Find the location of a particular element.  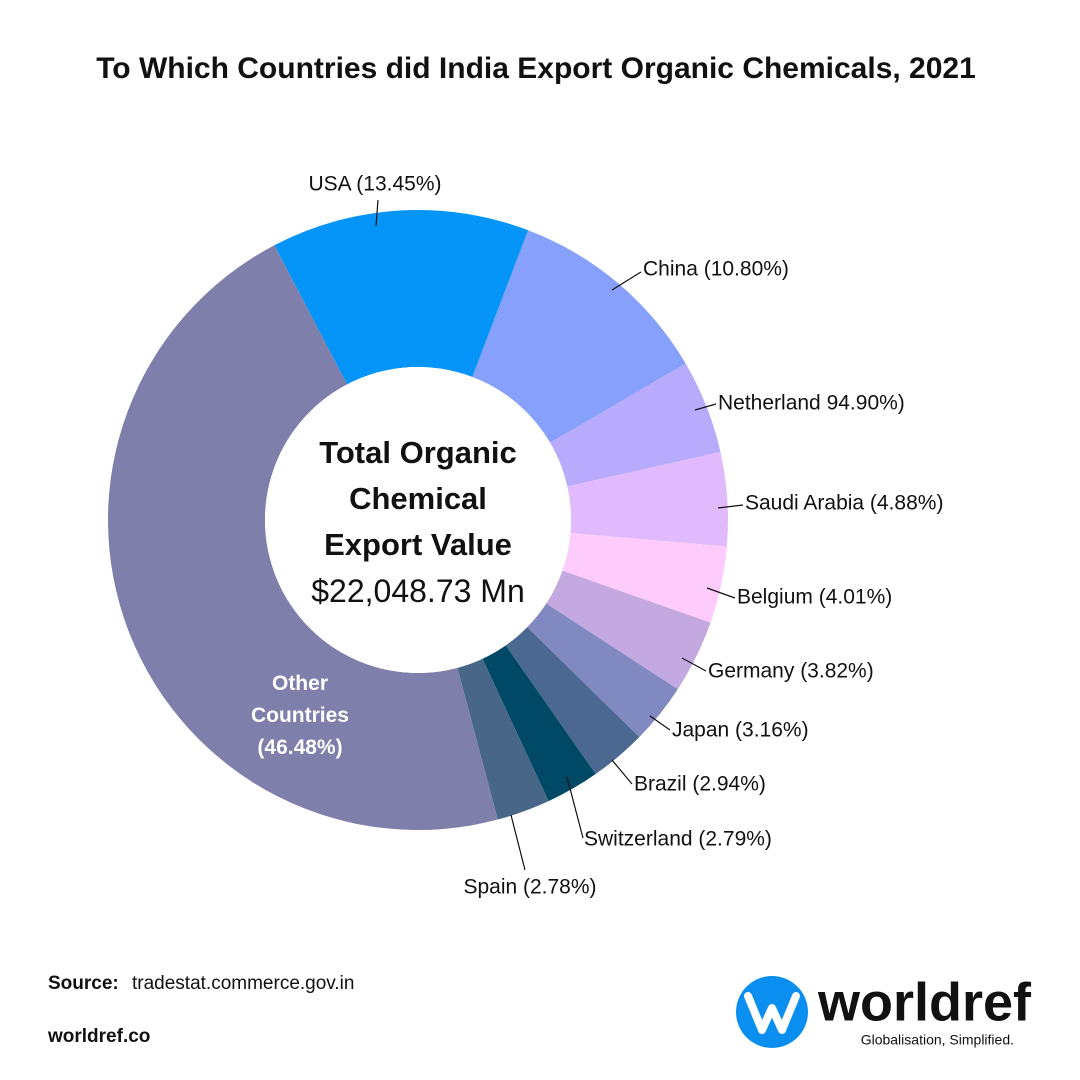

donut-hole is located at coordinates (418, 520).